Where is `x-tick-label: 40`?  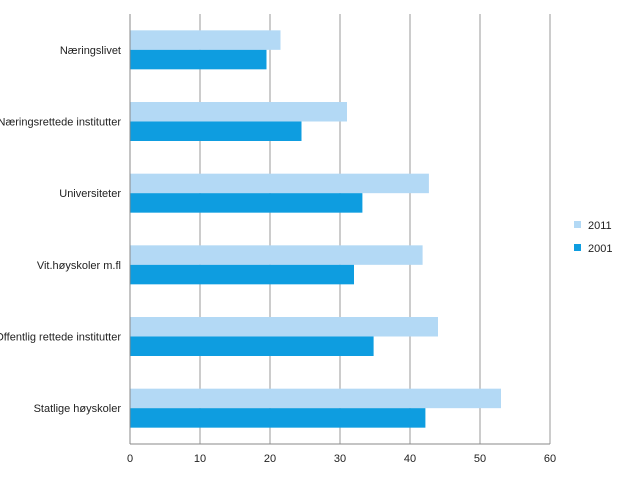 x-tick-label: 40 is located at coordinates (410, 459).